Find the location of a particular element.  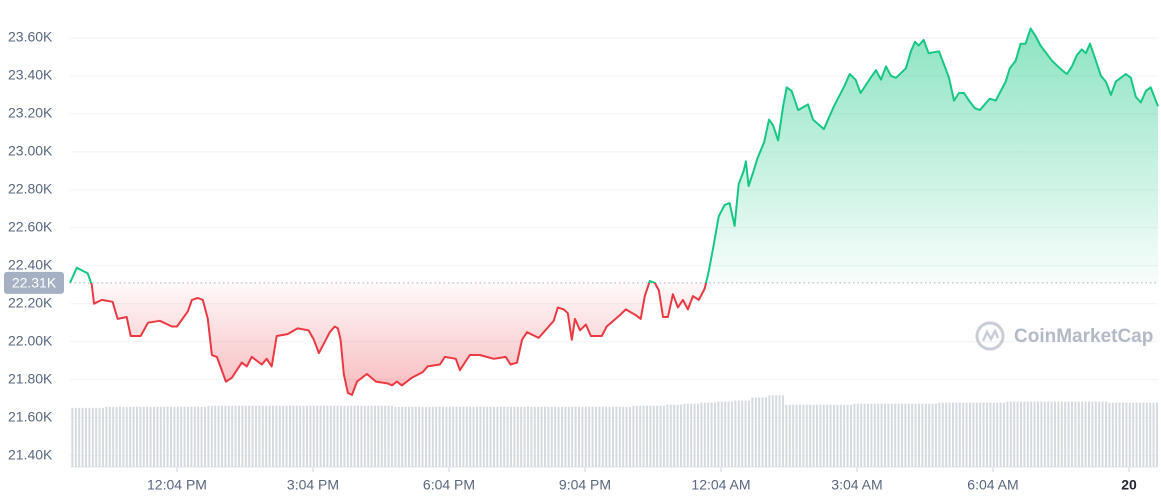

y-tick-label: 23.20K is located at coordinates (30, 113).